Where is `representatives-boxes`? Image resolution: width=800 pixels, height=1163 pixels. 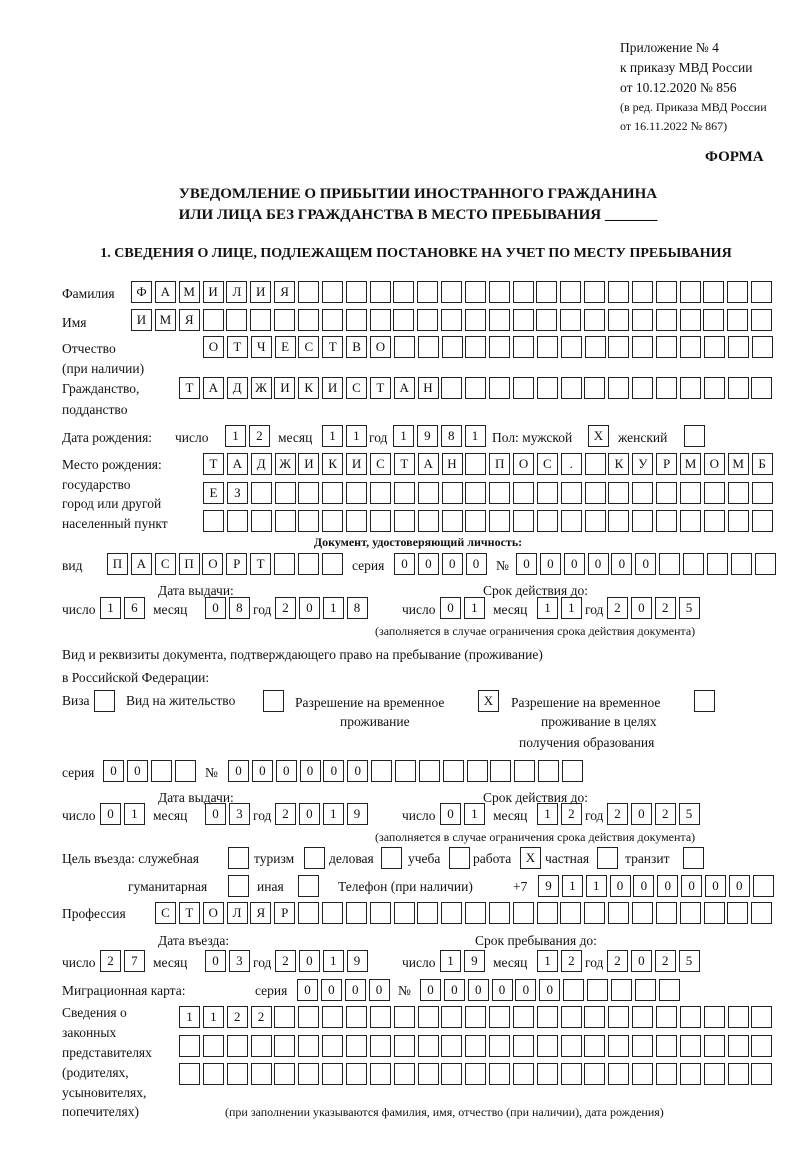 representatives-boxes is located at coordinates (477, 1046).